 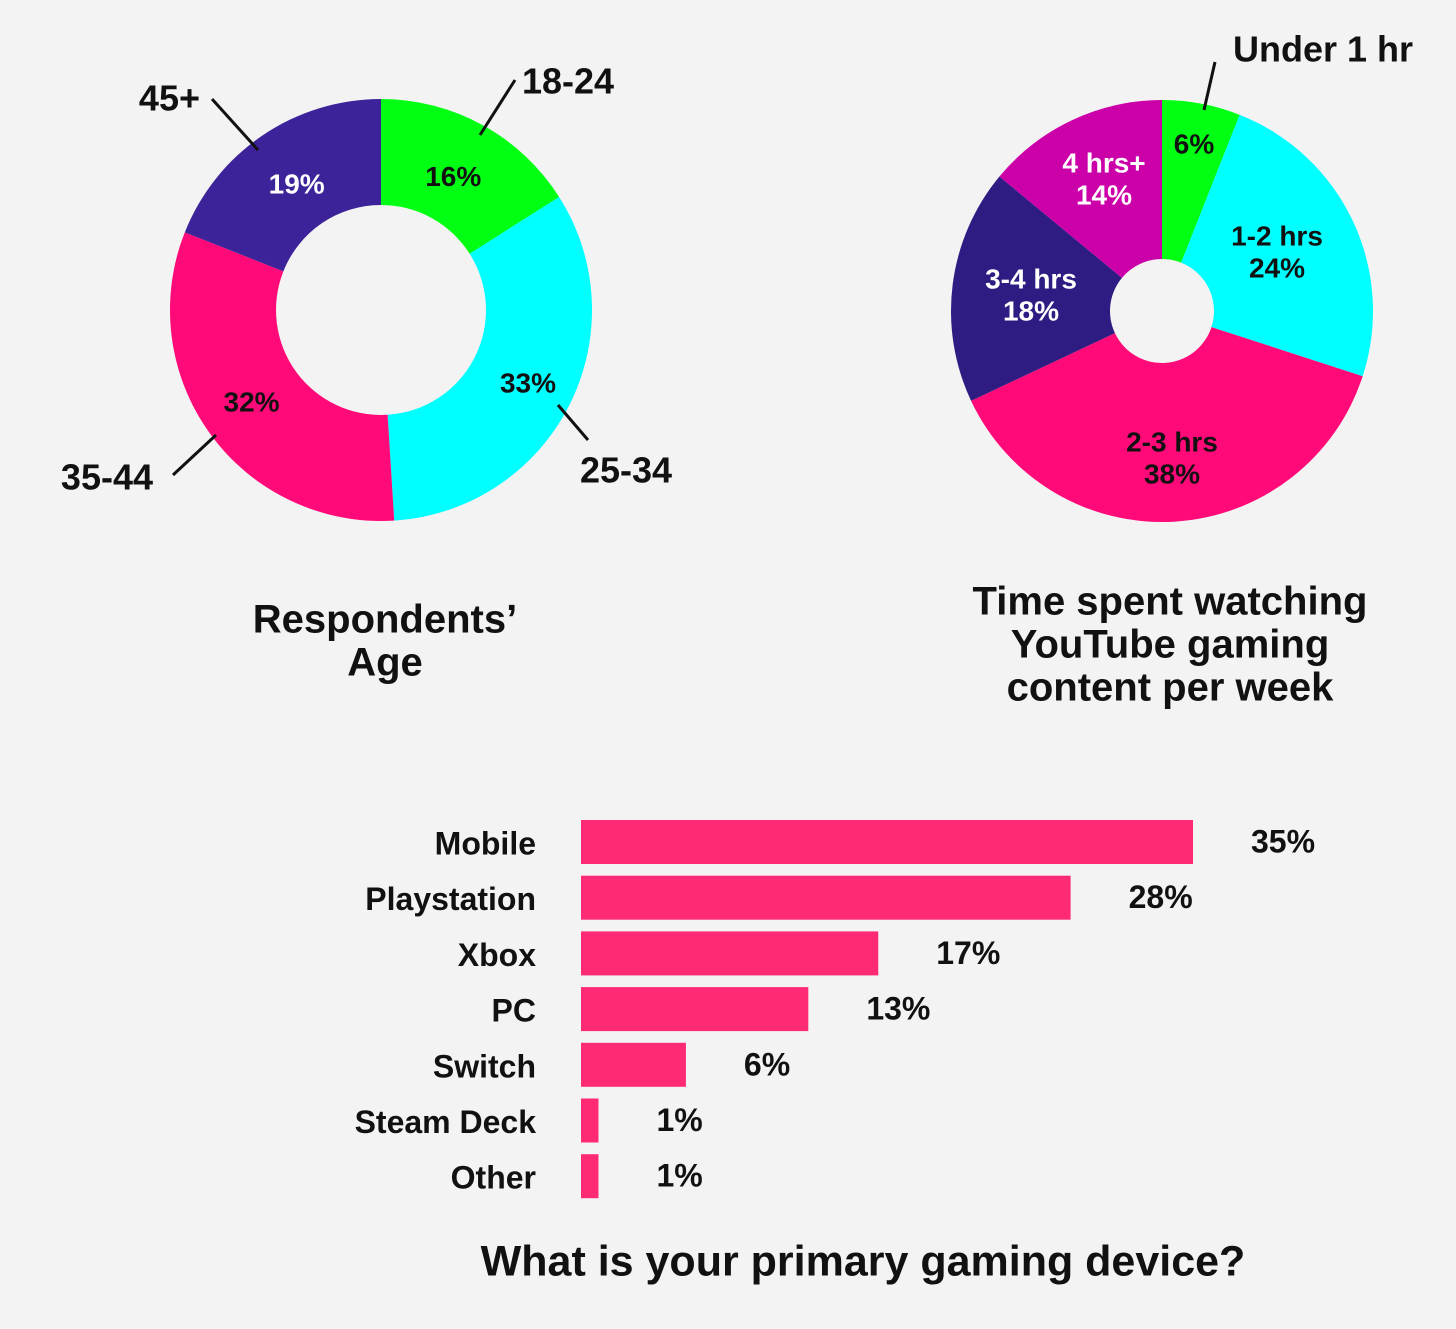 I want to click on bar-category-label: Steam Deck, so click(x=446, y=1122).